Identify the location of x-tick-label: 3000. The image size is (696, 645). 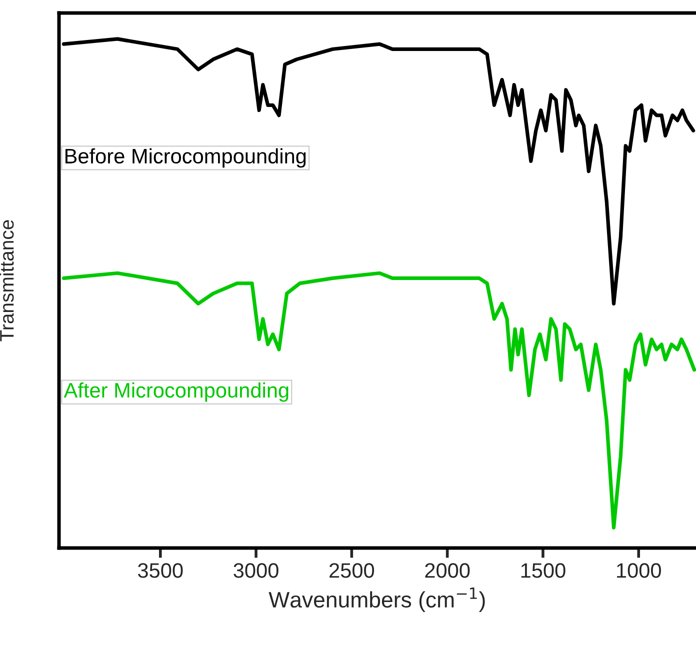
(256, 570).